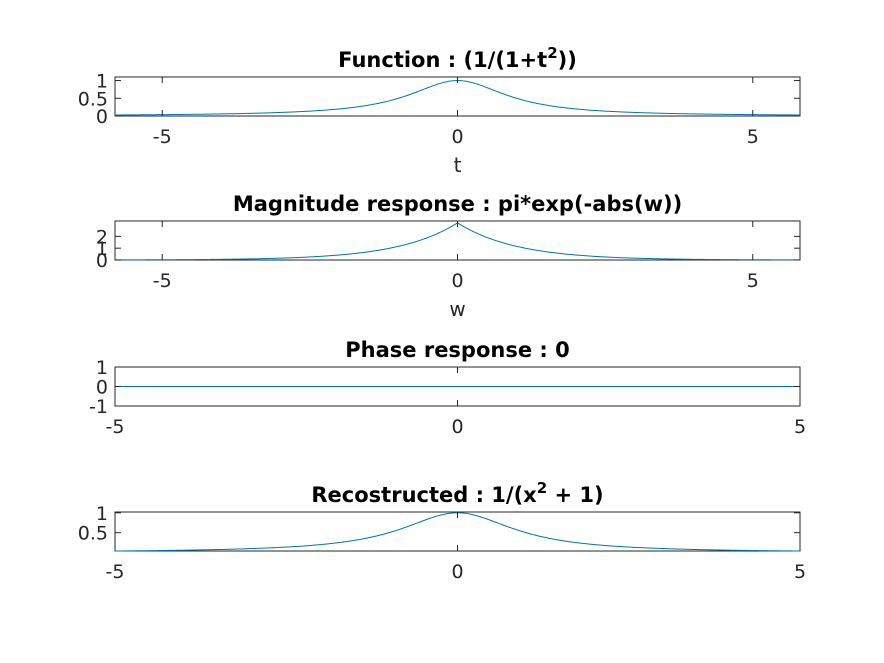 The width and height of the screenshot is (884, 663). I want to click on chart-title: Magnitude response : pi*exp(-abs(w)), so click(457, 204).